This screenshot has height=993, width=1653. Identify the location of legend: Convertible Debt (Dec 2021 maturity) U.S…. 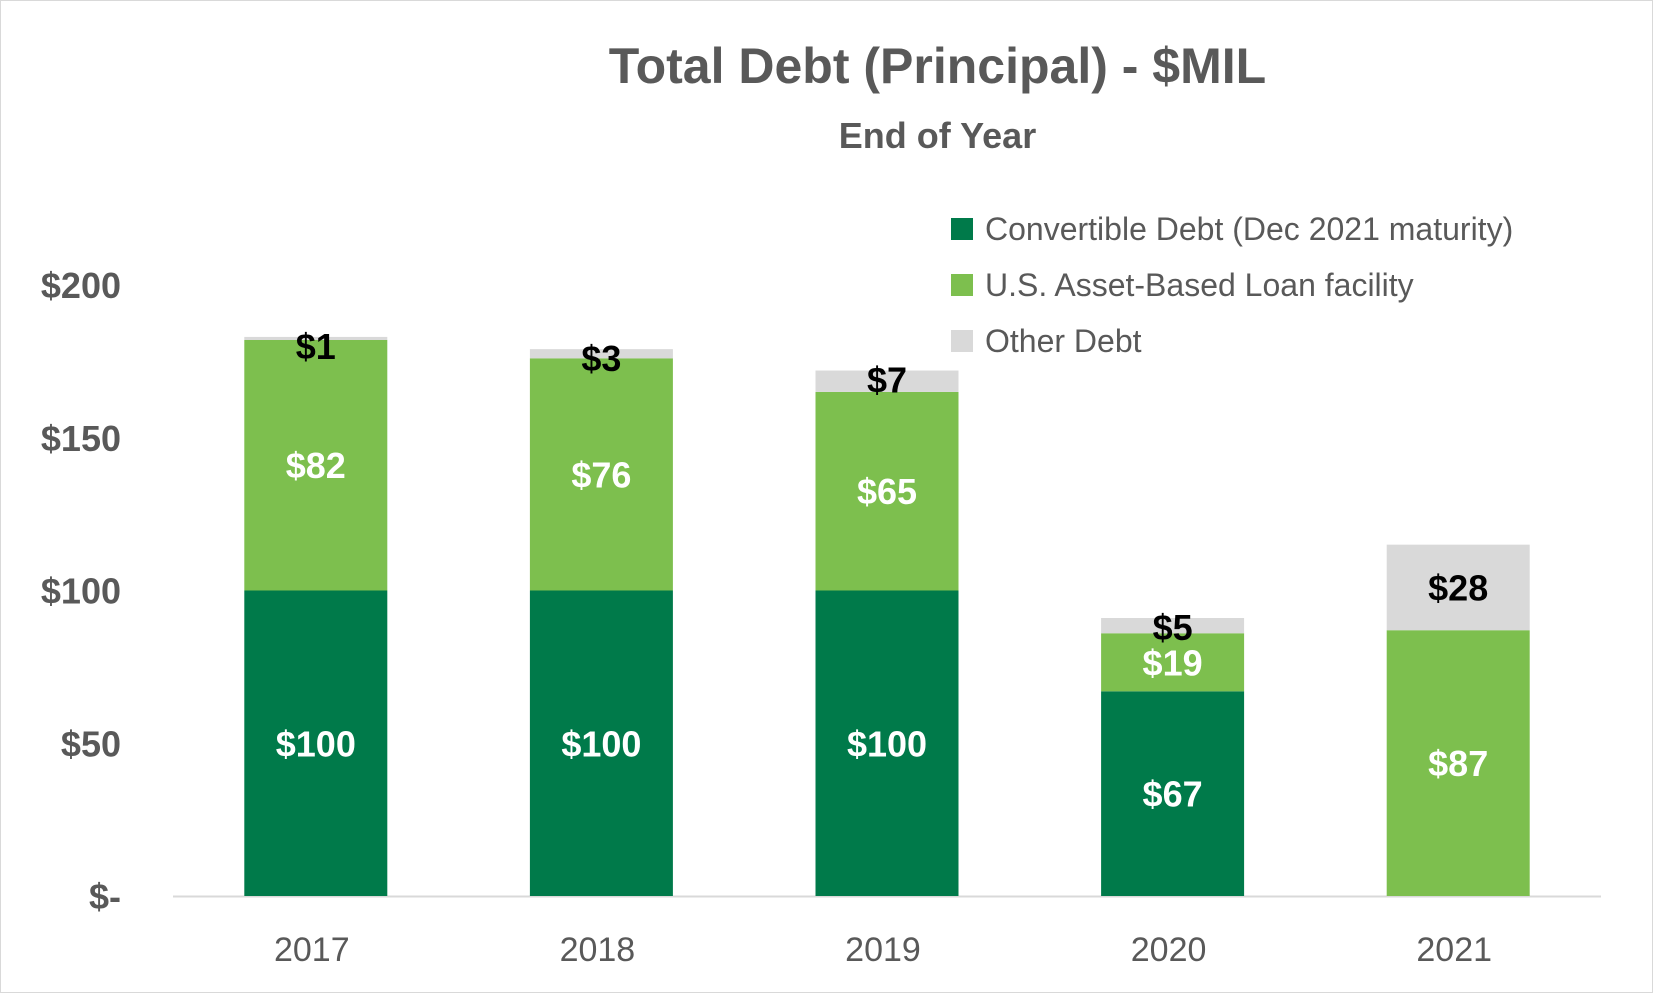
(1232, 285).